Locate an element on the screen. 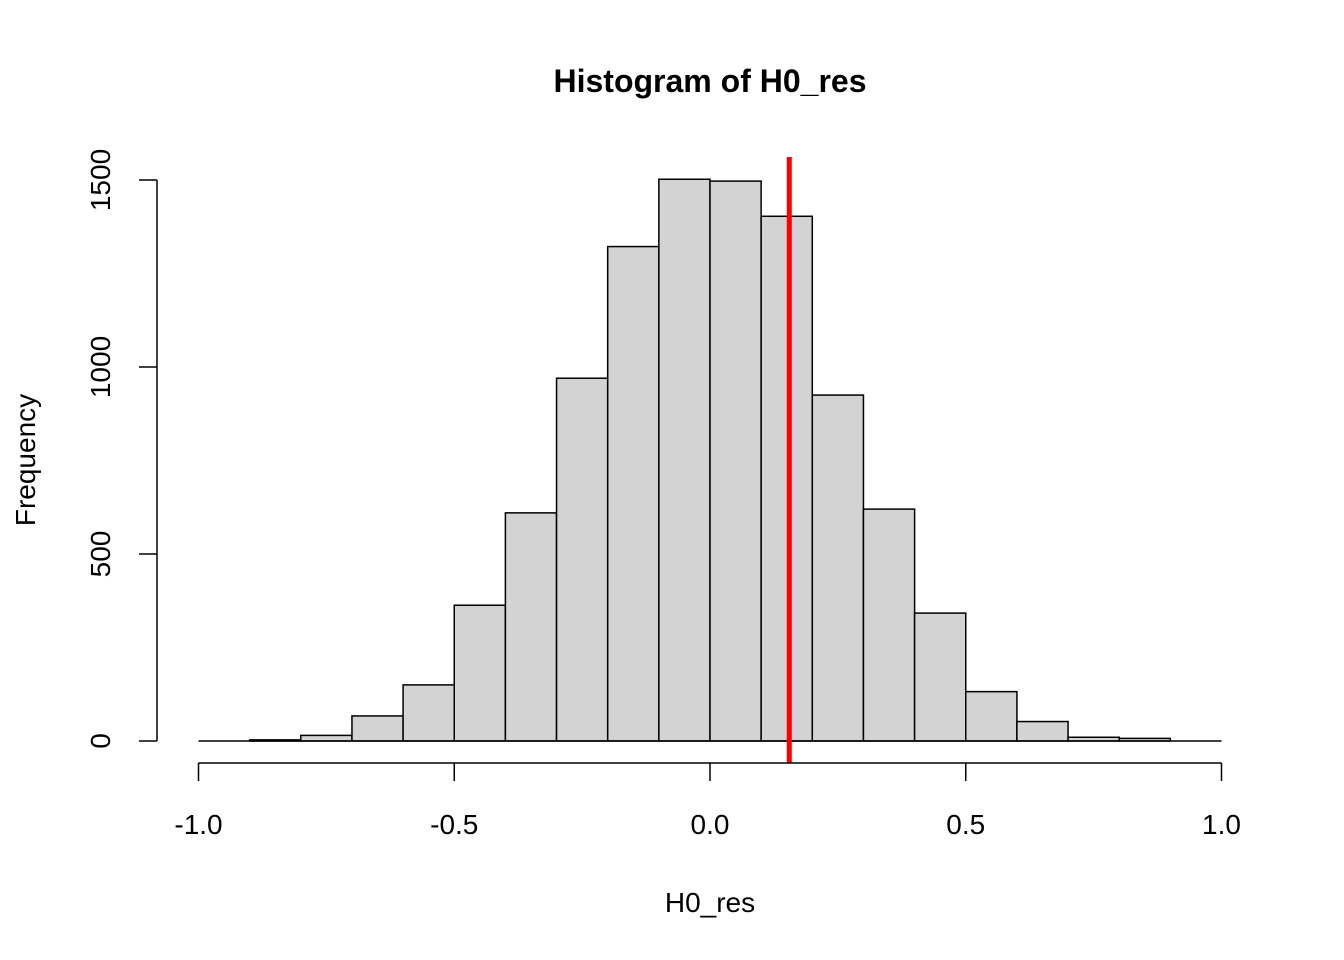 This screenshot has width=1344, height=960. x-tick-label: 1.0 is located at coordinates (1221, 824).